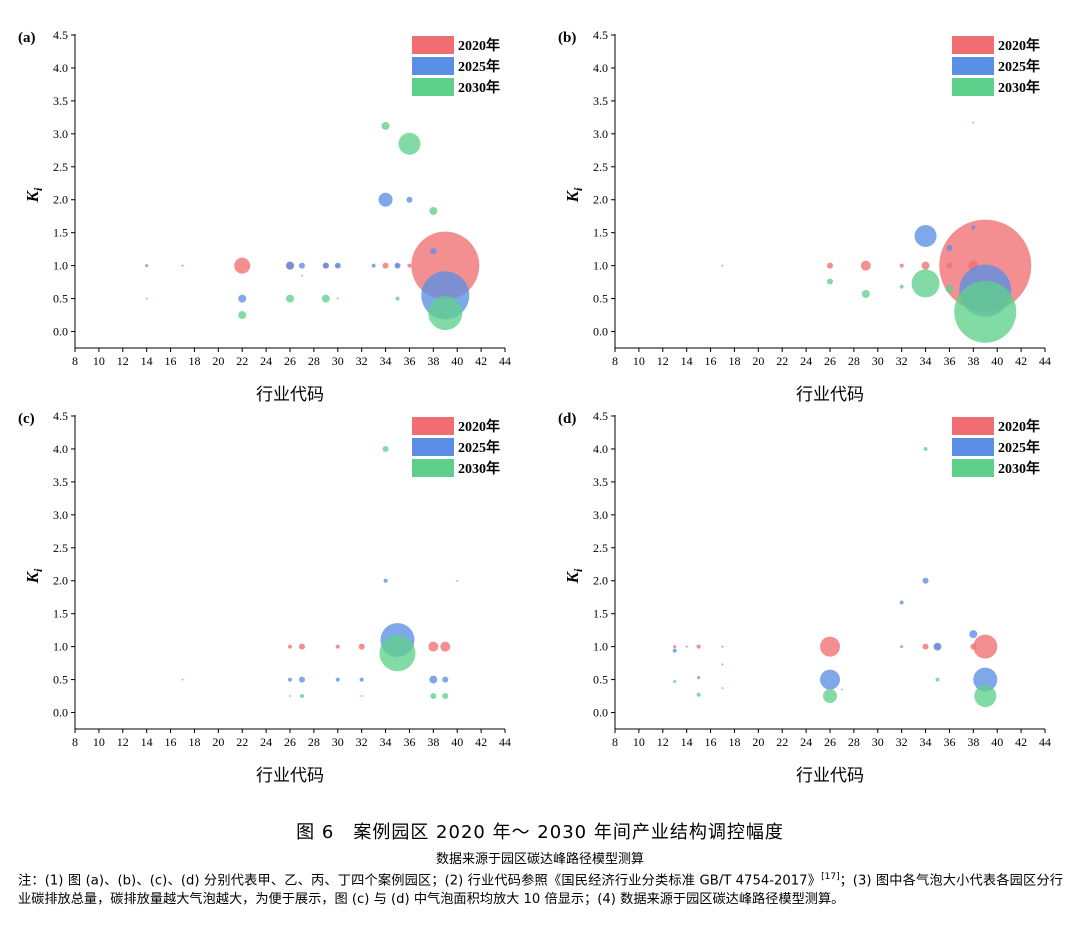 Image resolution: width=1080 pixels, height=946 pixels. I want to click on figure-subtitle: 数据来源于园区碳达峰路径模型测算, so click(539, 859).